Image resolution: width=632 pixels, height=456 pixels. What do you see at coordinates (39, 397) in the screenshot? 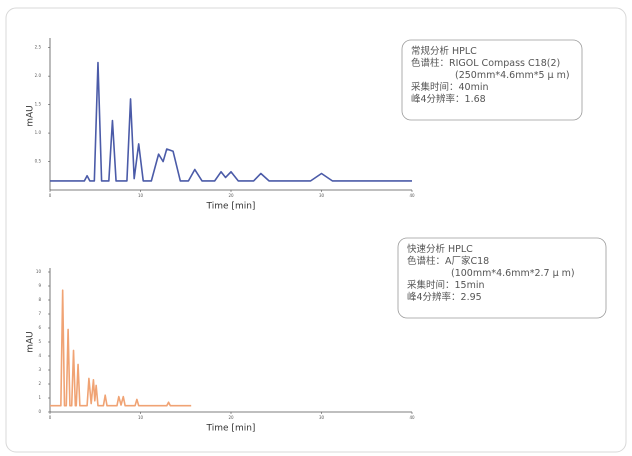
I see `y-tick-label: 1` at bounding box center [39, 397].